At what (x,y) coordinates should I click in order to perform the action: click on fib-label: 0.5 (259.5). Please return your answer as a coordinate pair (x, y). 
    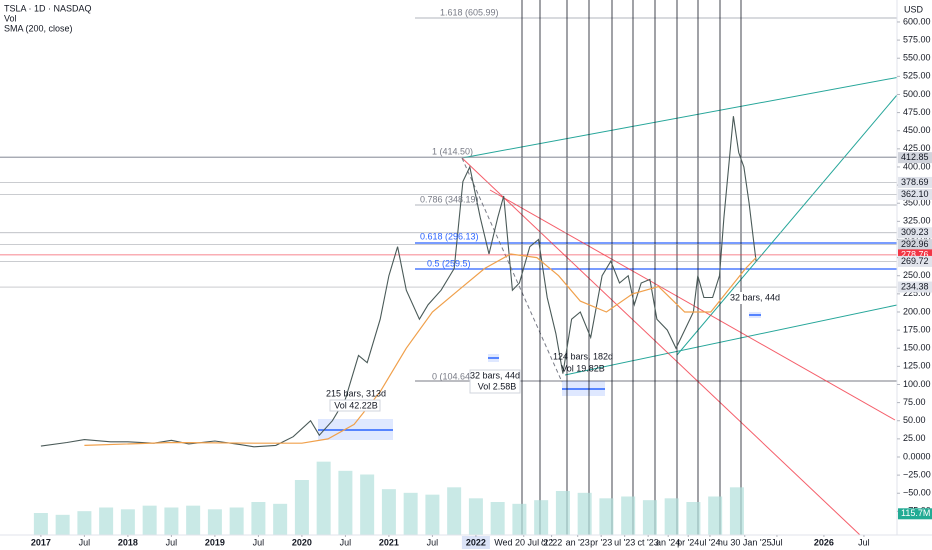
    Looking at the image, I should click on (449, 263).